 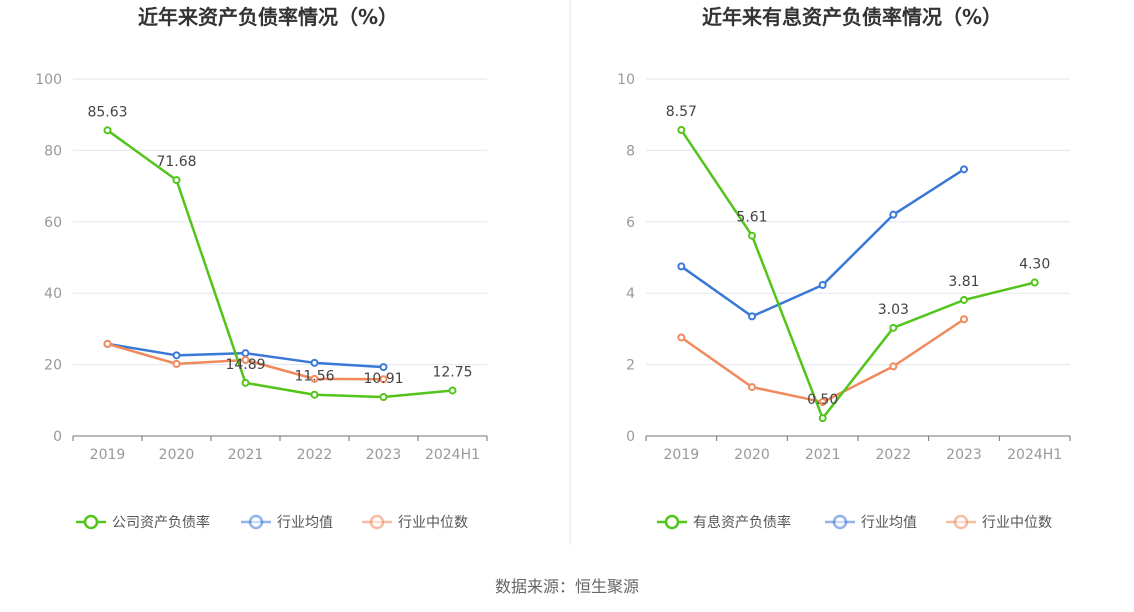 I want to click on y-tick-label: 4, so click(x=630, y=294).